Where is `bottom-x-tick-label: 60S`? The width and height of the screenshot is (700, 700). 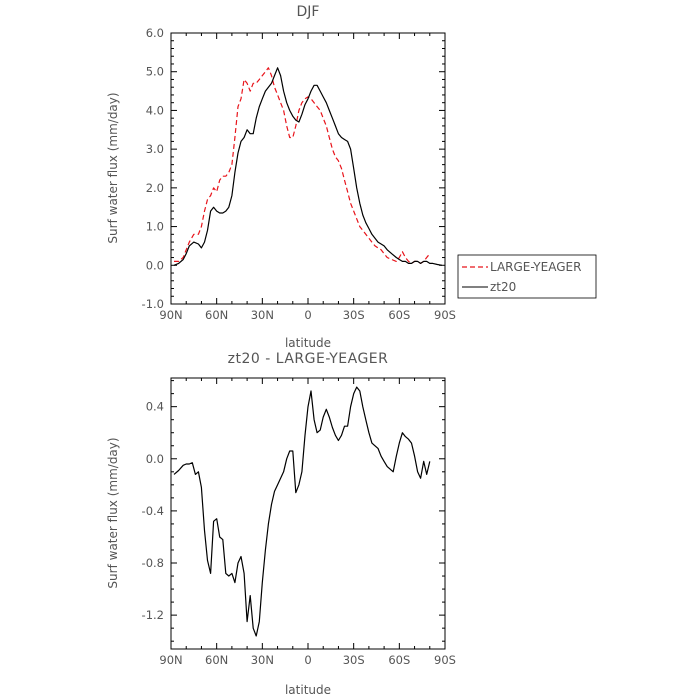 bottom-x-tick-label: 60S is located at coordinates (399, 660).